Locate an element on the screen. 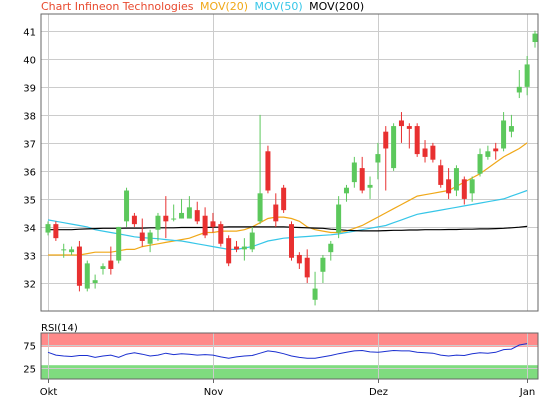 This screenshot has width=540, height=400. legend-mov20: MOV(20) is located at coordinates (224, 6).